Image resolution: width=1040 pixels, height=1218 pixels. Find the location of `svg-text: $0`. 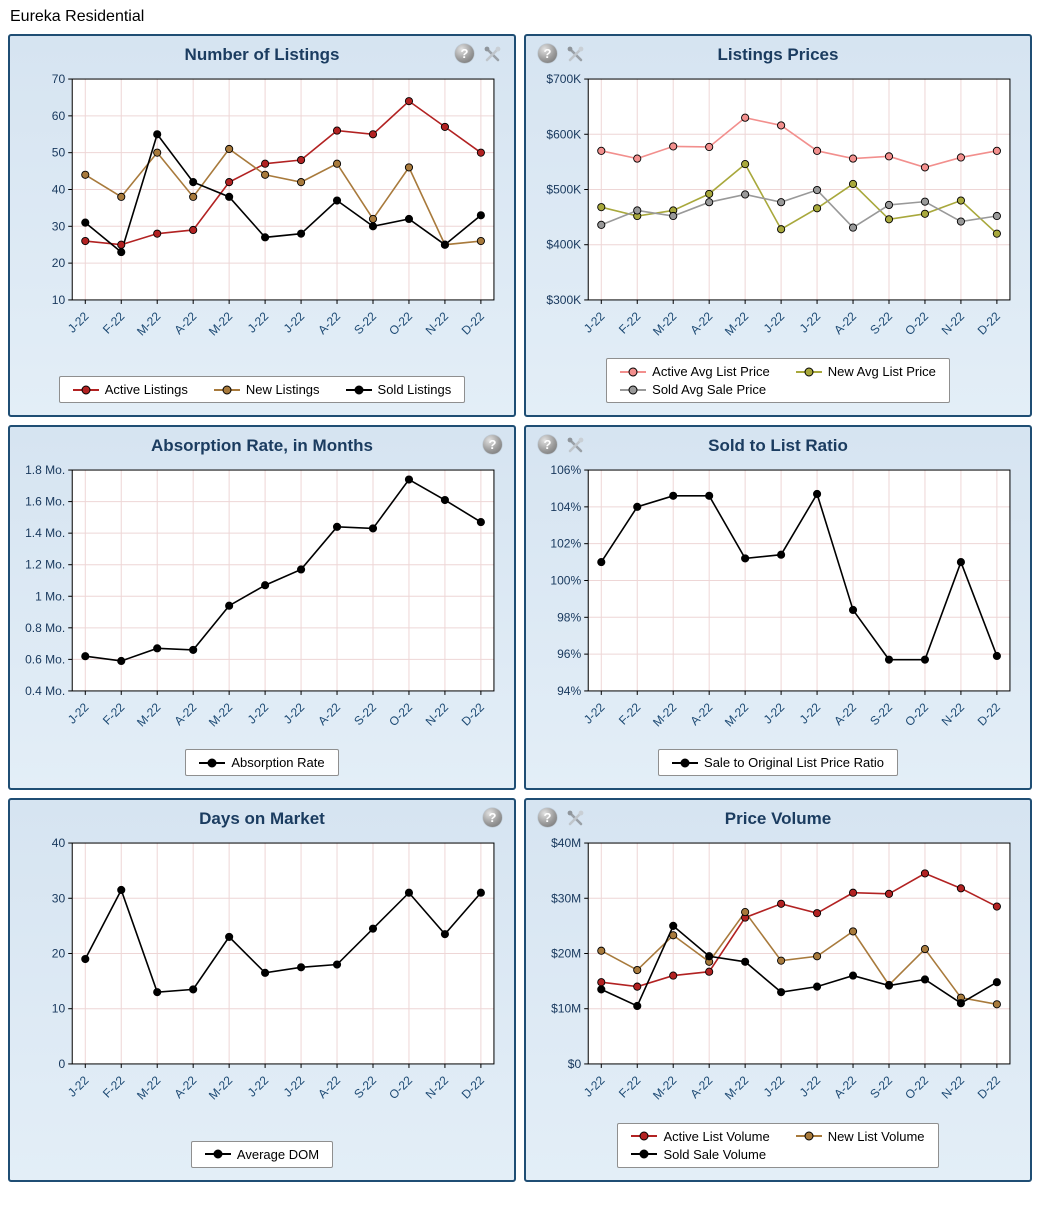

svg-text: $0 is located at coordinates (575, 1064).